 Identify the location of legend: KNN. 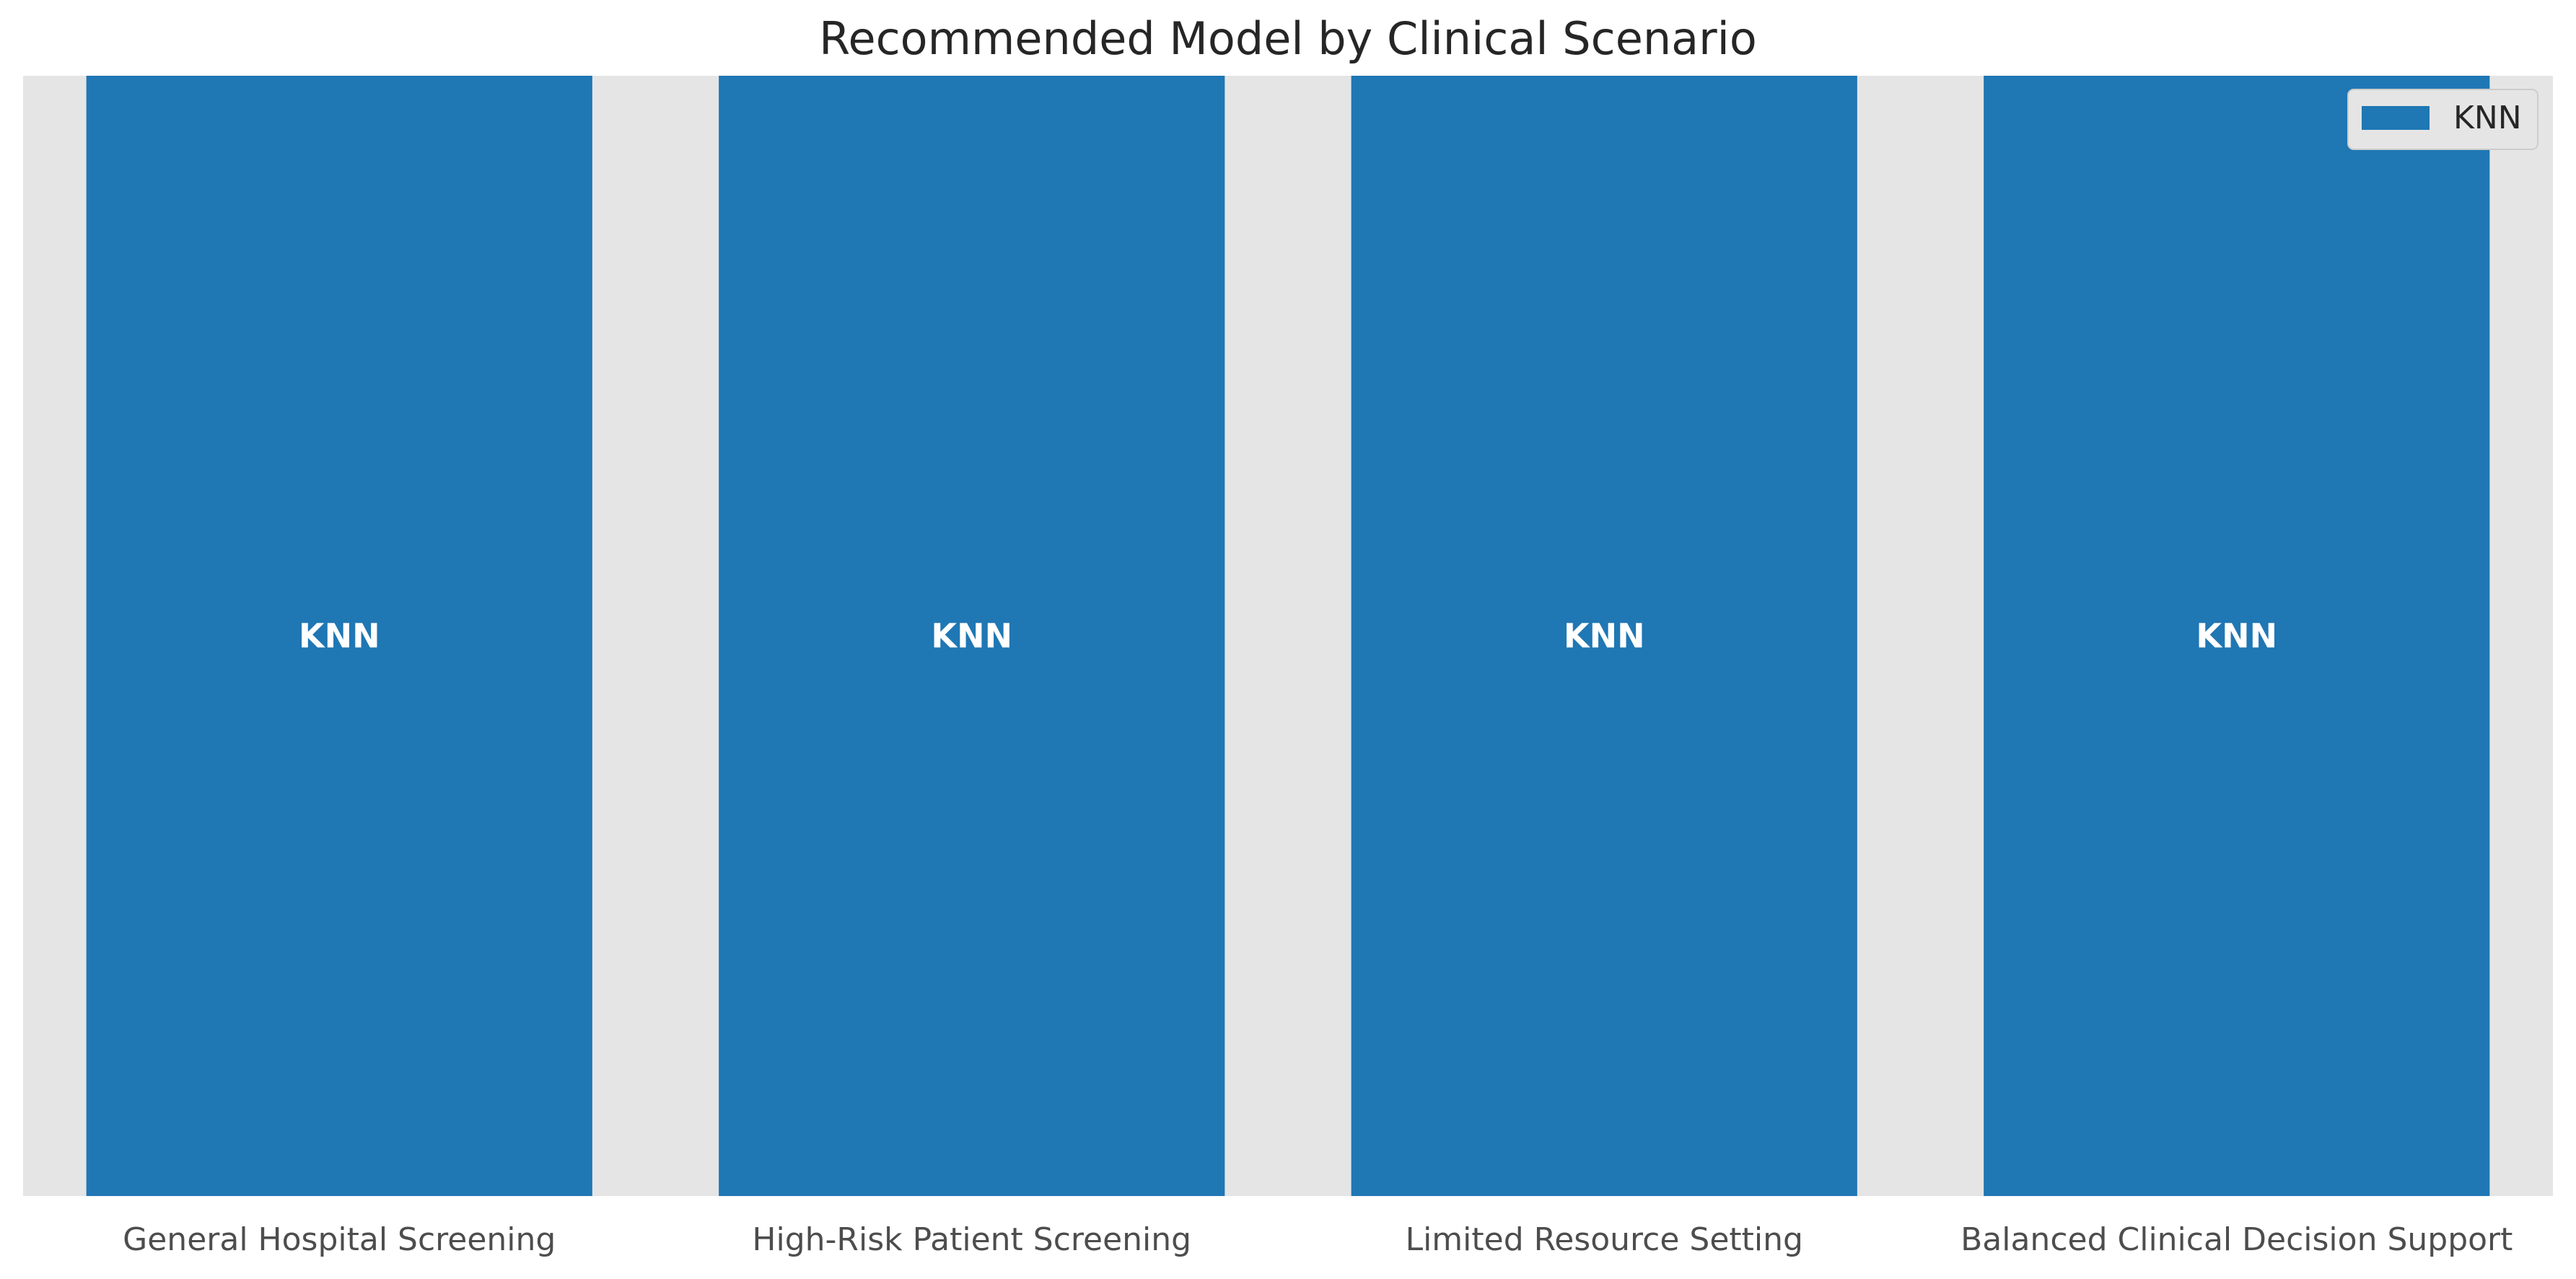
(2442, 120).